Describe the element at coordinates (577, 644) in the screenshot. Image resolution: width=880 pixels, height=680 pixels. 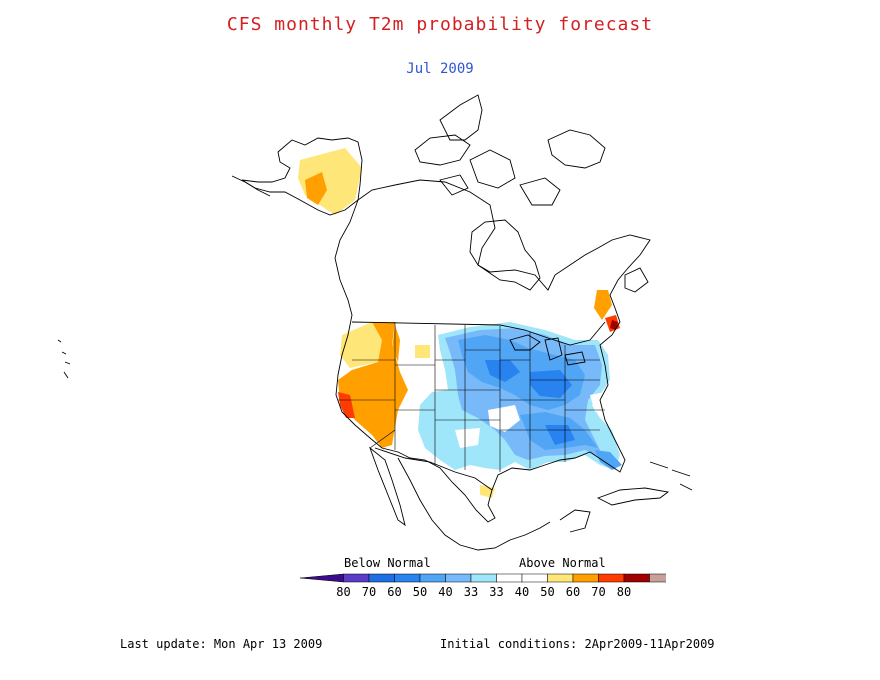
I see `initial-conditions: Initial conditions: 2Apr2009-11Apr2009` at that location.